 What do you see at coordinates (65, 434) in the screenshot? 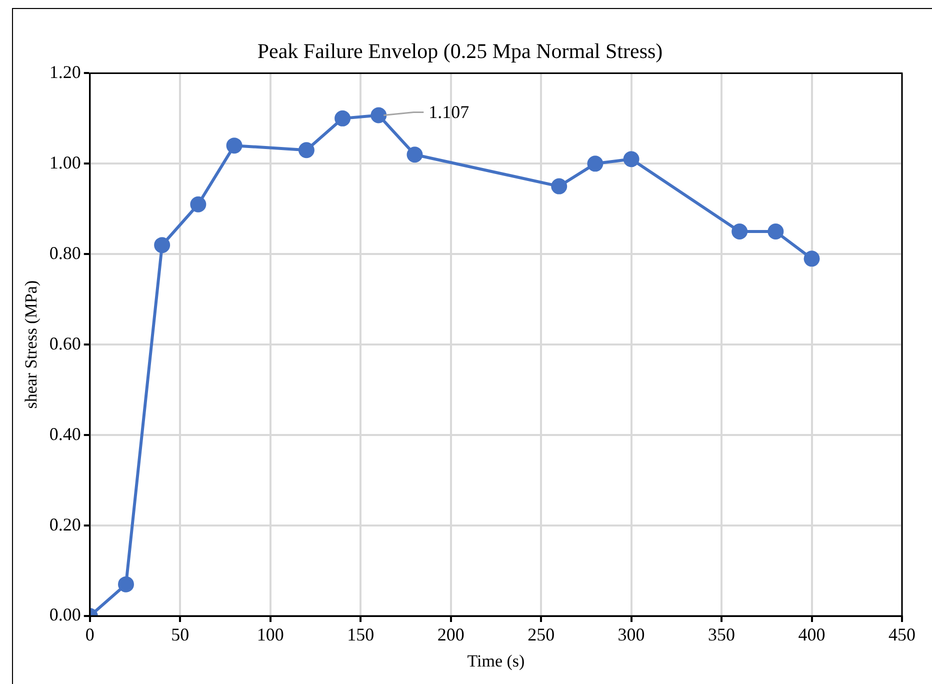
I see `y-tick-label: 0.40` at bounding box center [65, 434].